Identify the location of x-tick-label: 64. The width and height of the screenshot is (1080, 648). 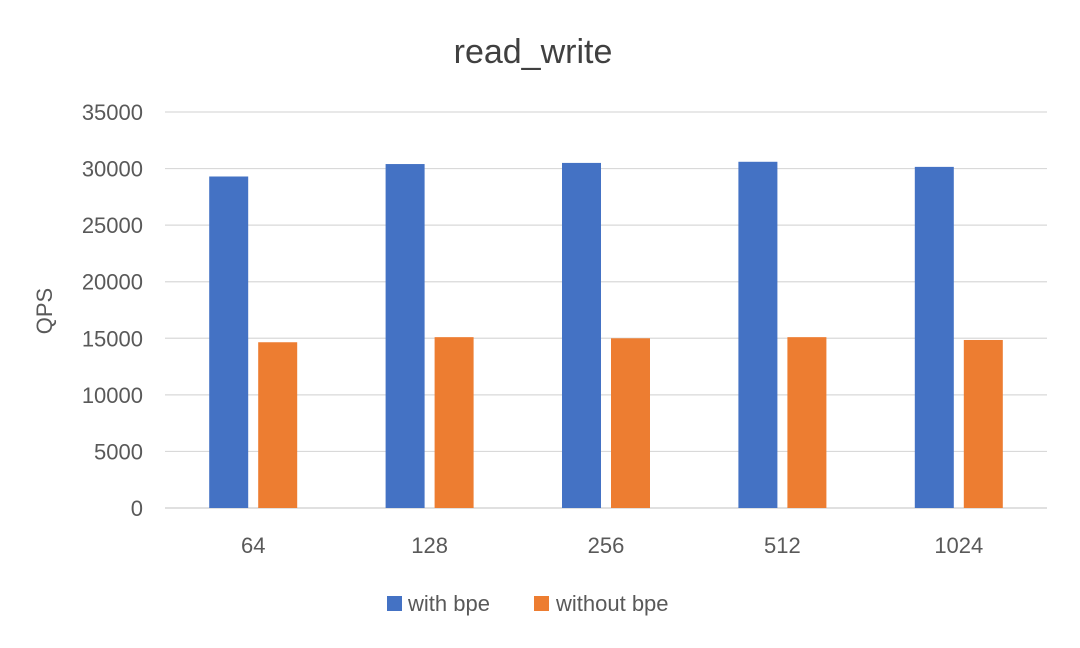
(253, 545).